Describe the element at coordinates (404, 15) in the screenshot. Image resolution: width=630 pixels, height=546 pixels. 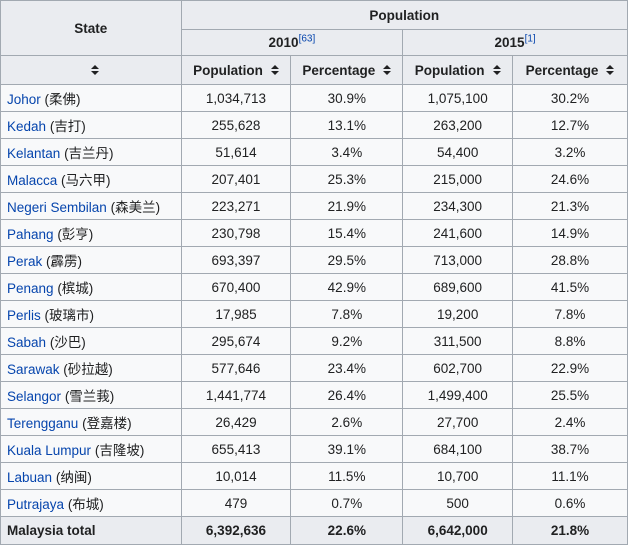
I see `population-header: Population` at that location.